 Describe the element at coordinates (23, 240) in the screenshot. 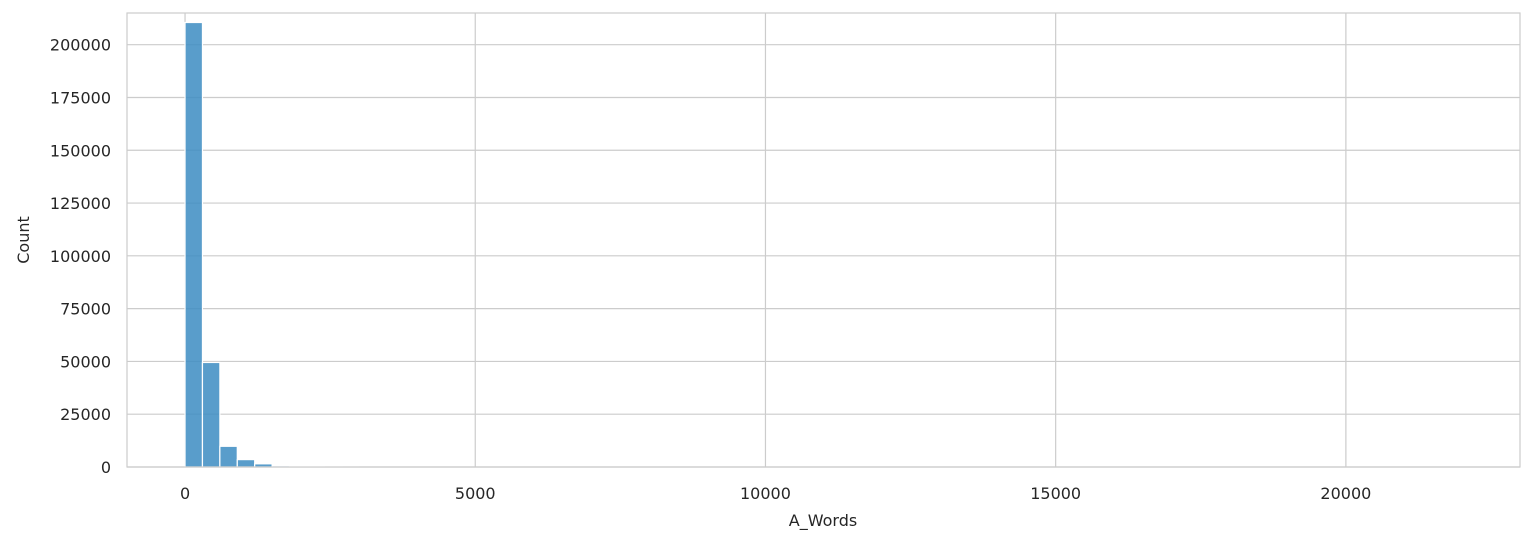

I see `y-axis-label: Count` at that location.